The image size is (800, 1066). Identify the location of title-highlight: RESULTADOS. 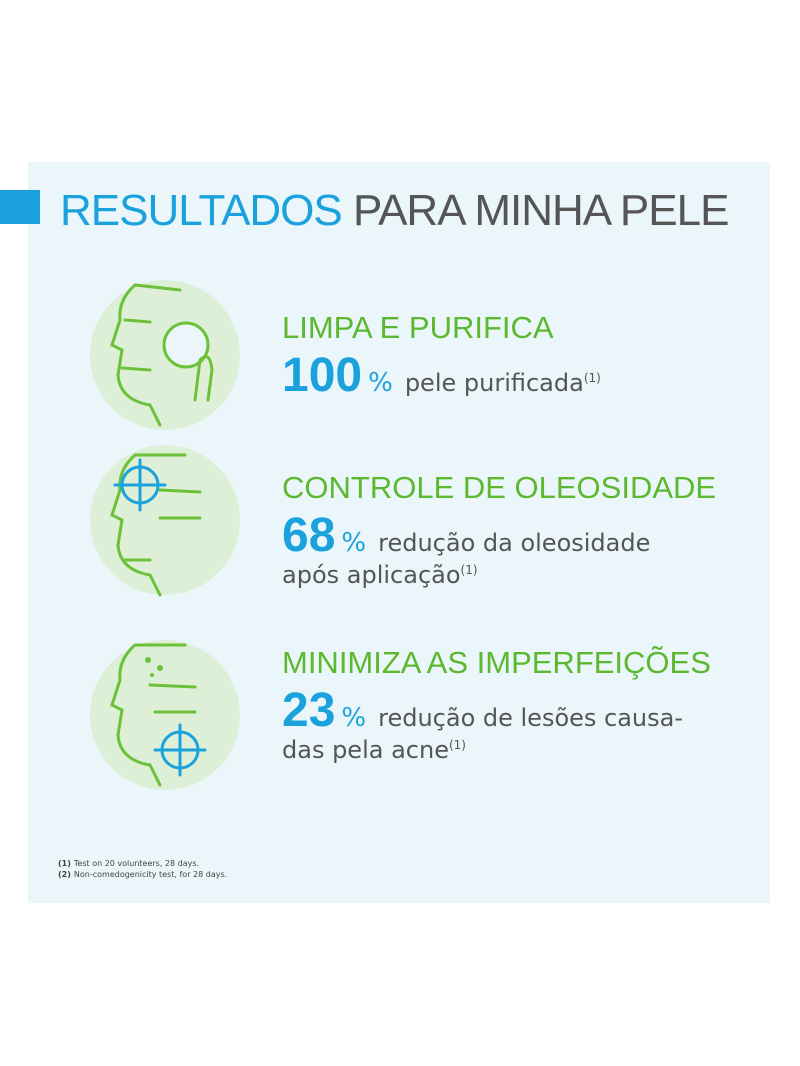
(201, 210).